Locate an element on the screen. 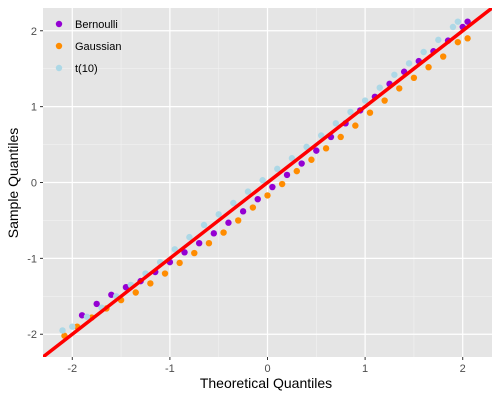  x-axis: -2 -1 0 1 2 is located at coordinates (266, 366).